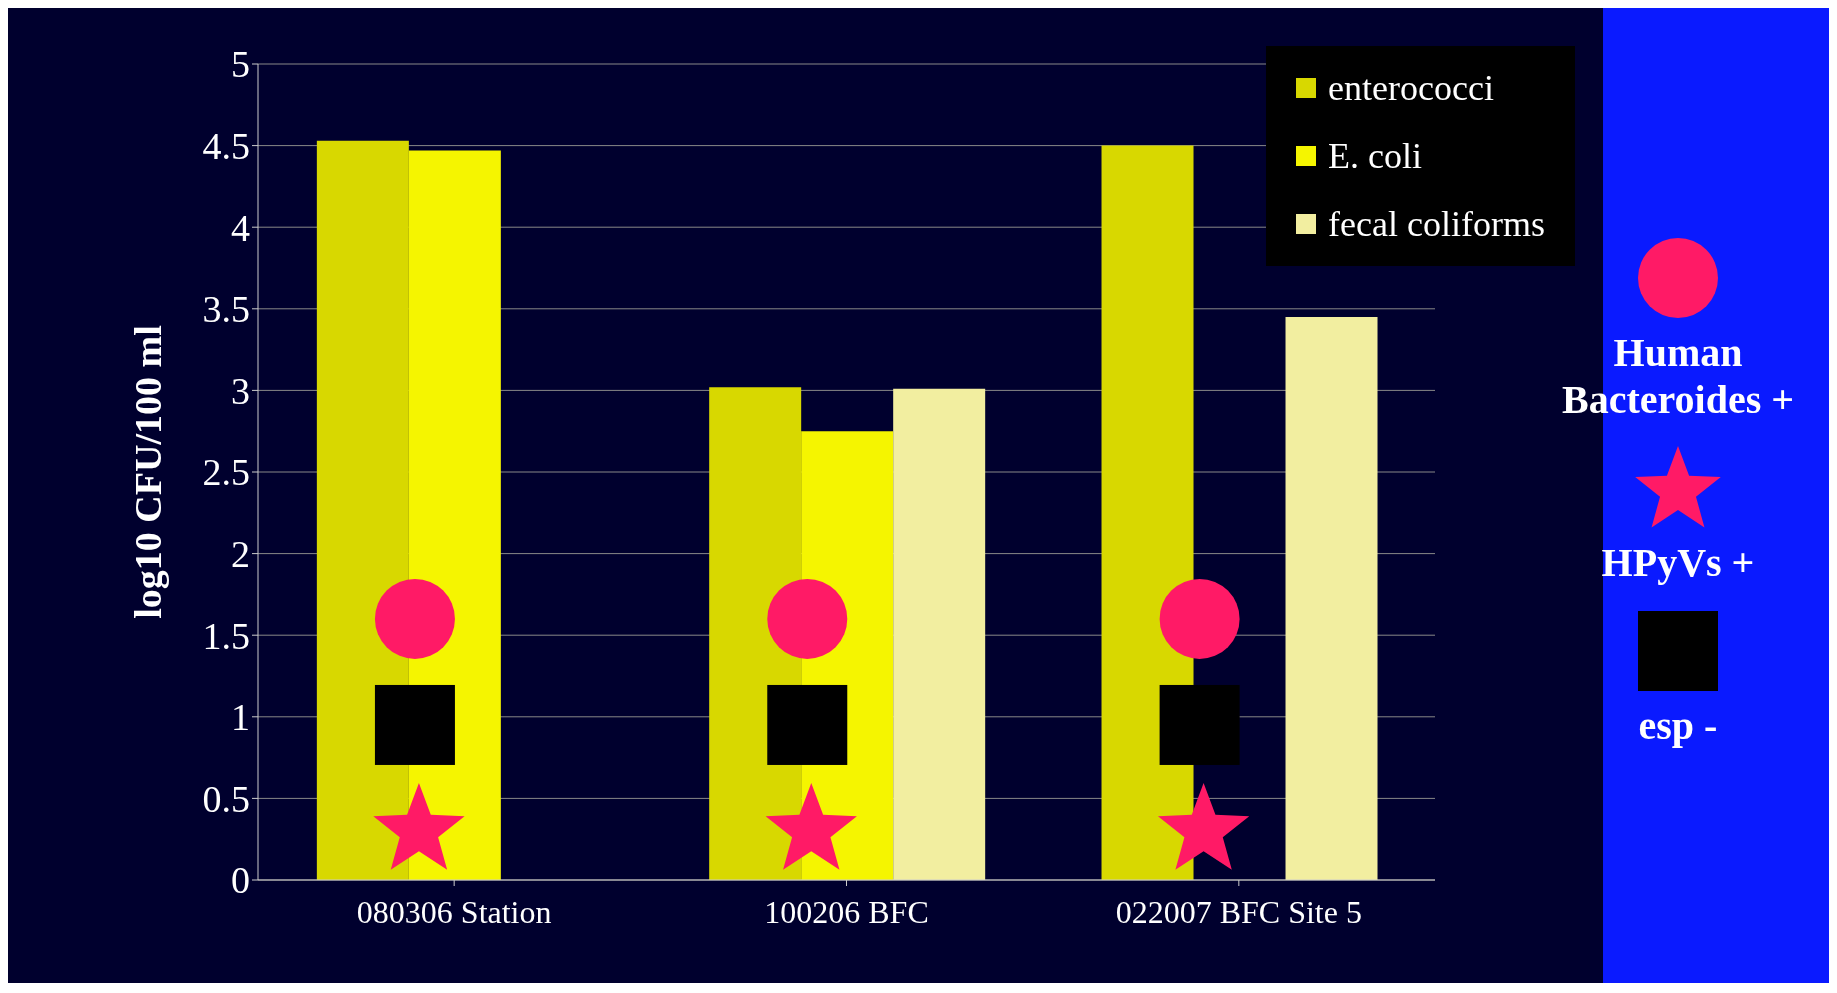  I want to click on y-tick-label: 0, so click(240, 880).